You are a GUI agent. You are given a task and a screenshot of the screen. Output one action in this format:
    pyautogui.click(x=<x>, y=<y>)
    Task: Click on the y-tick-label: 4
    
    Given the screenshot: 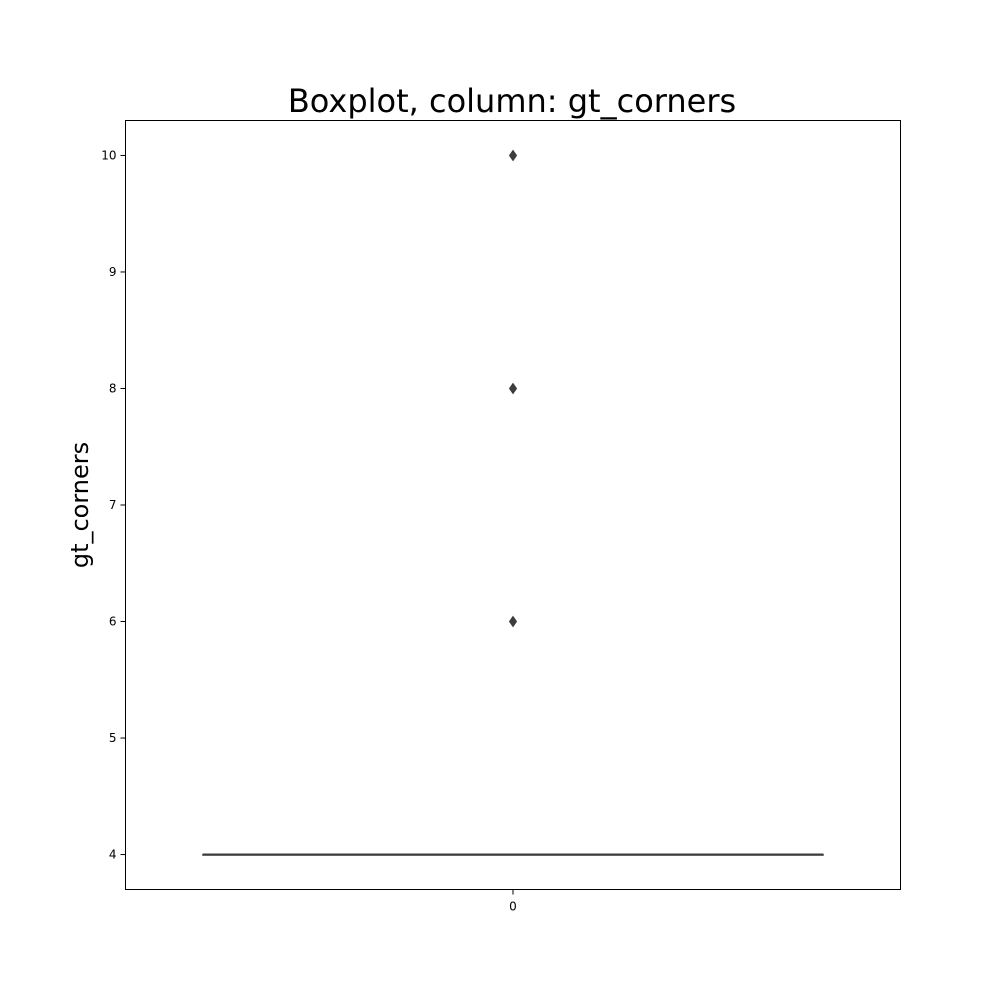 What is the action you would take?
    pyautogui.click(x=113, y=855)
    